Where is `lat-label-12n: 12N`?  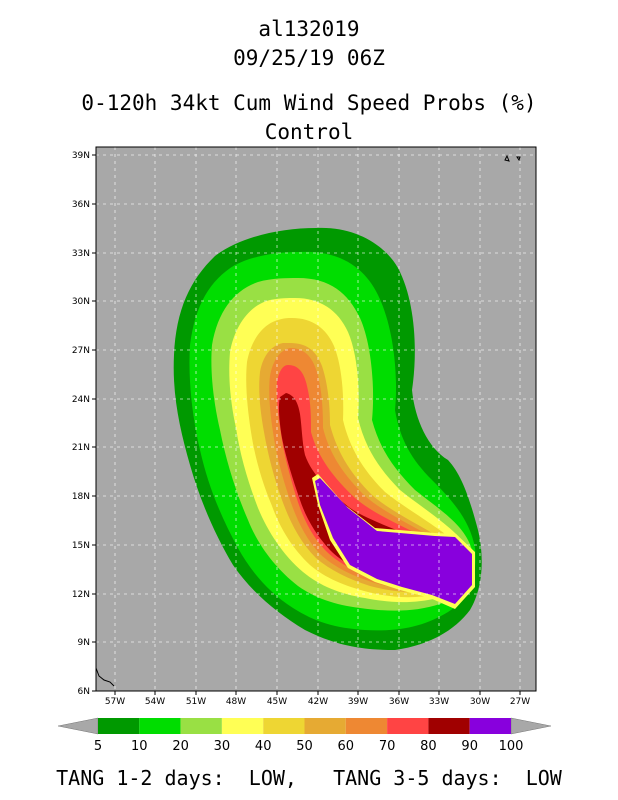
lat-label-12n: 12N is located at coordinates (81, 595).